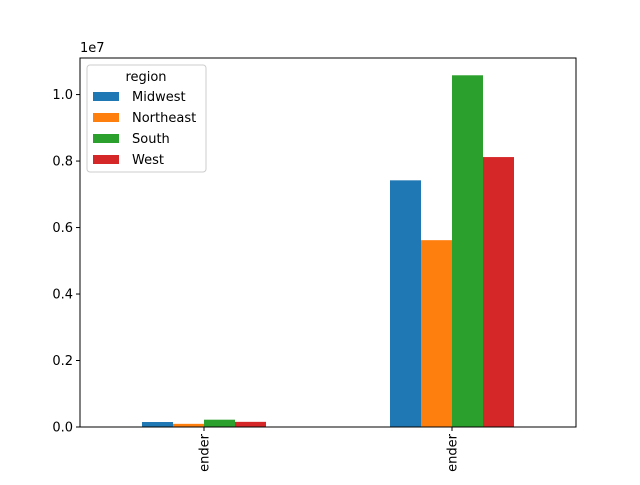 The image size is (640, 485). I want to click on y-tick-label: 0.6, so click(62, 228).